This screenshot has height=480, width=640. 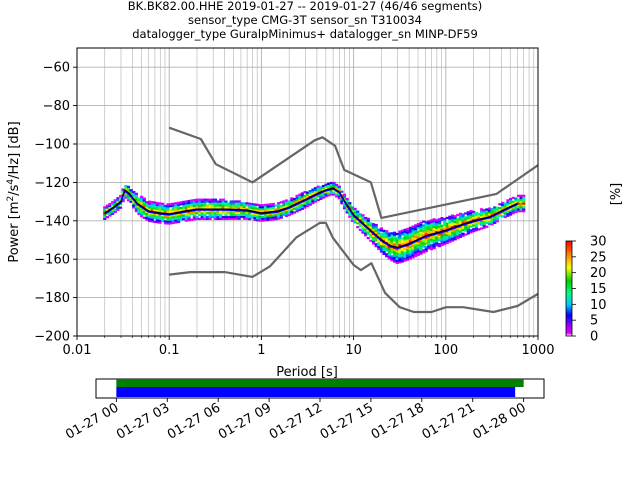 What do you see at coordinates (56, 68) in the screenshot?
I see `y-tick-label: −60` at bounding box center [56, 68].